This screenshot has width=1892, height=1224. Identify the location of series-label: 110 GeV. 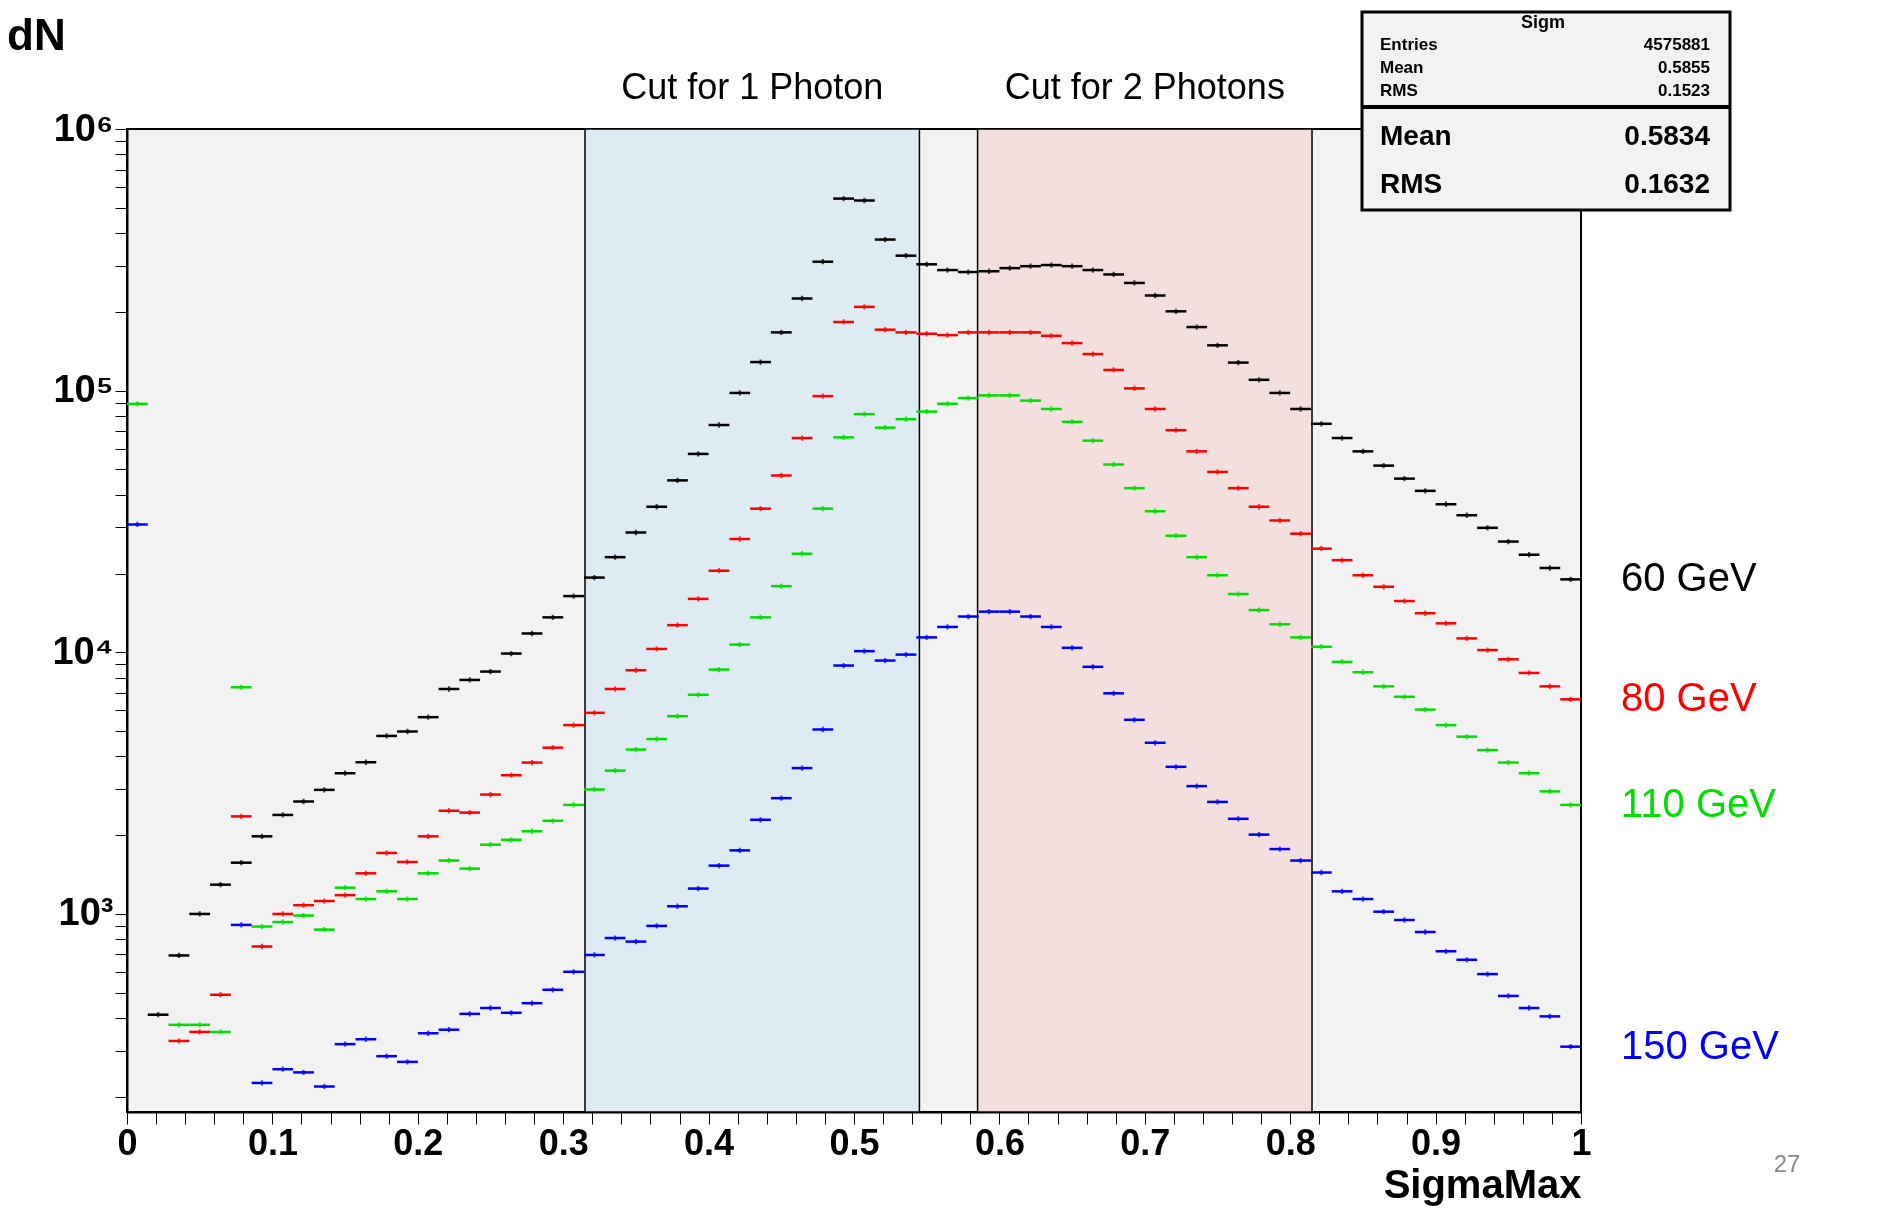
(1699, 802).